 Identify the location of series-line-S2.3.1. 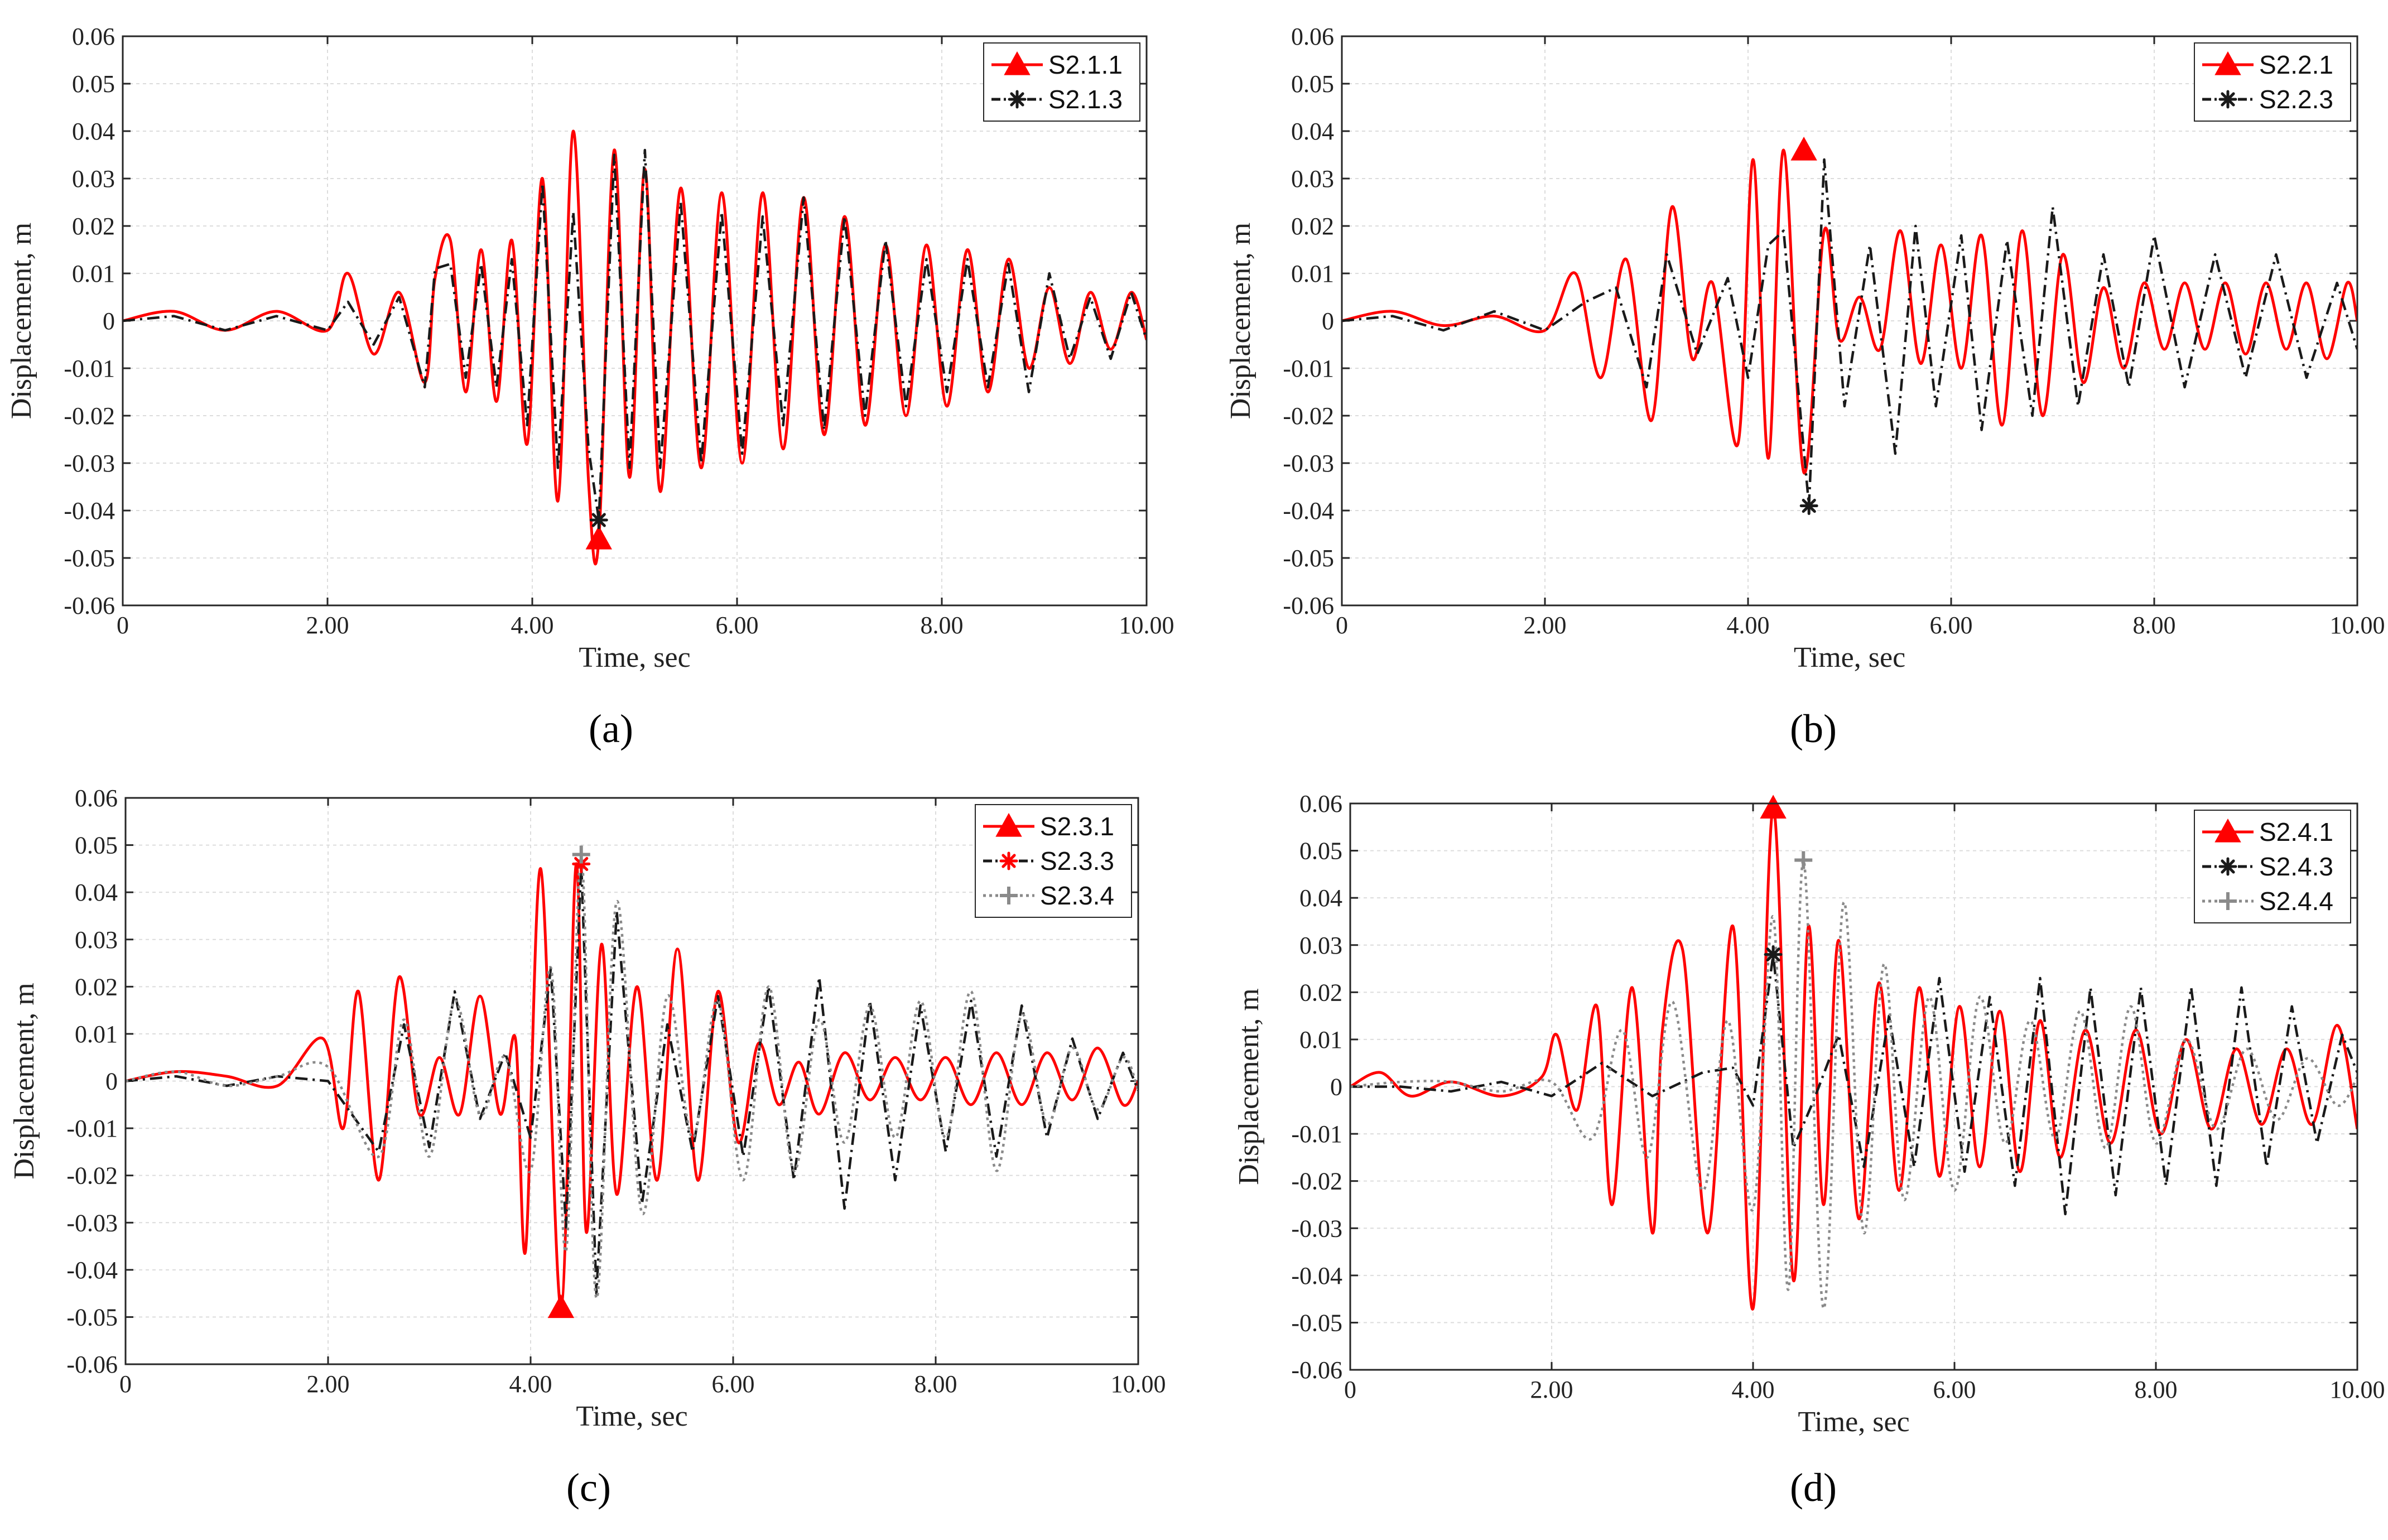
(632, 1086).